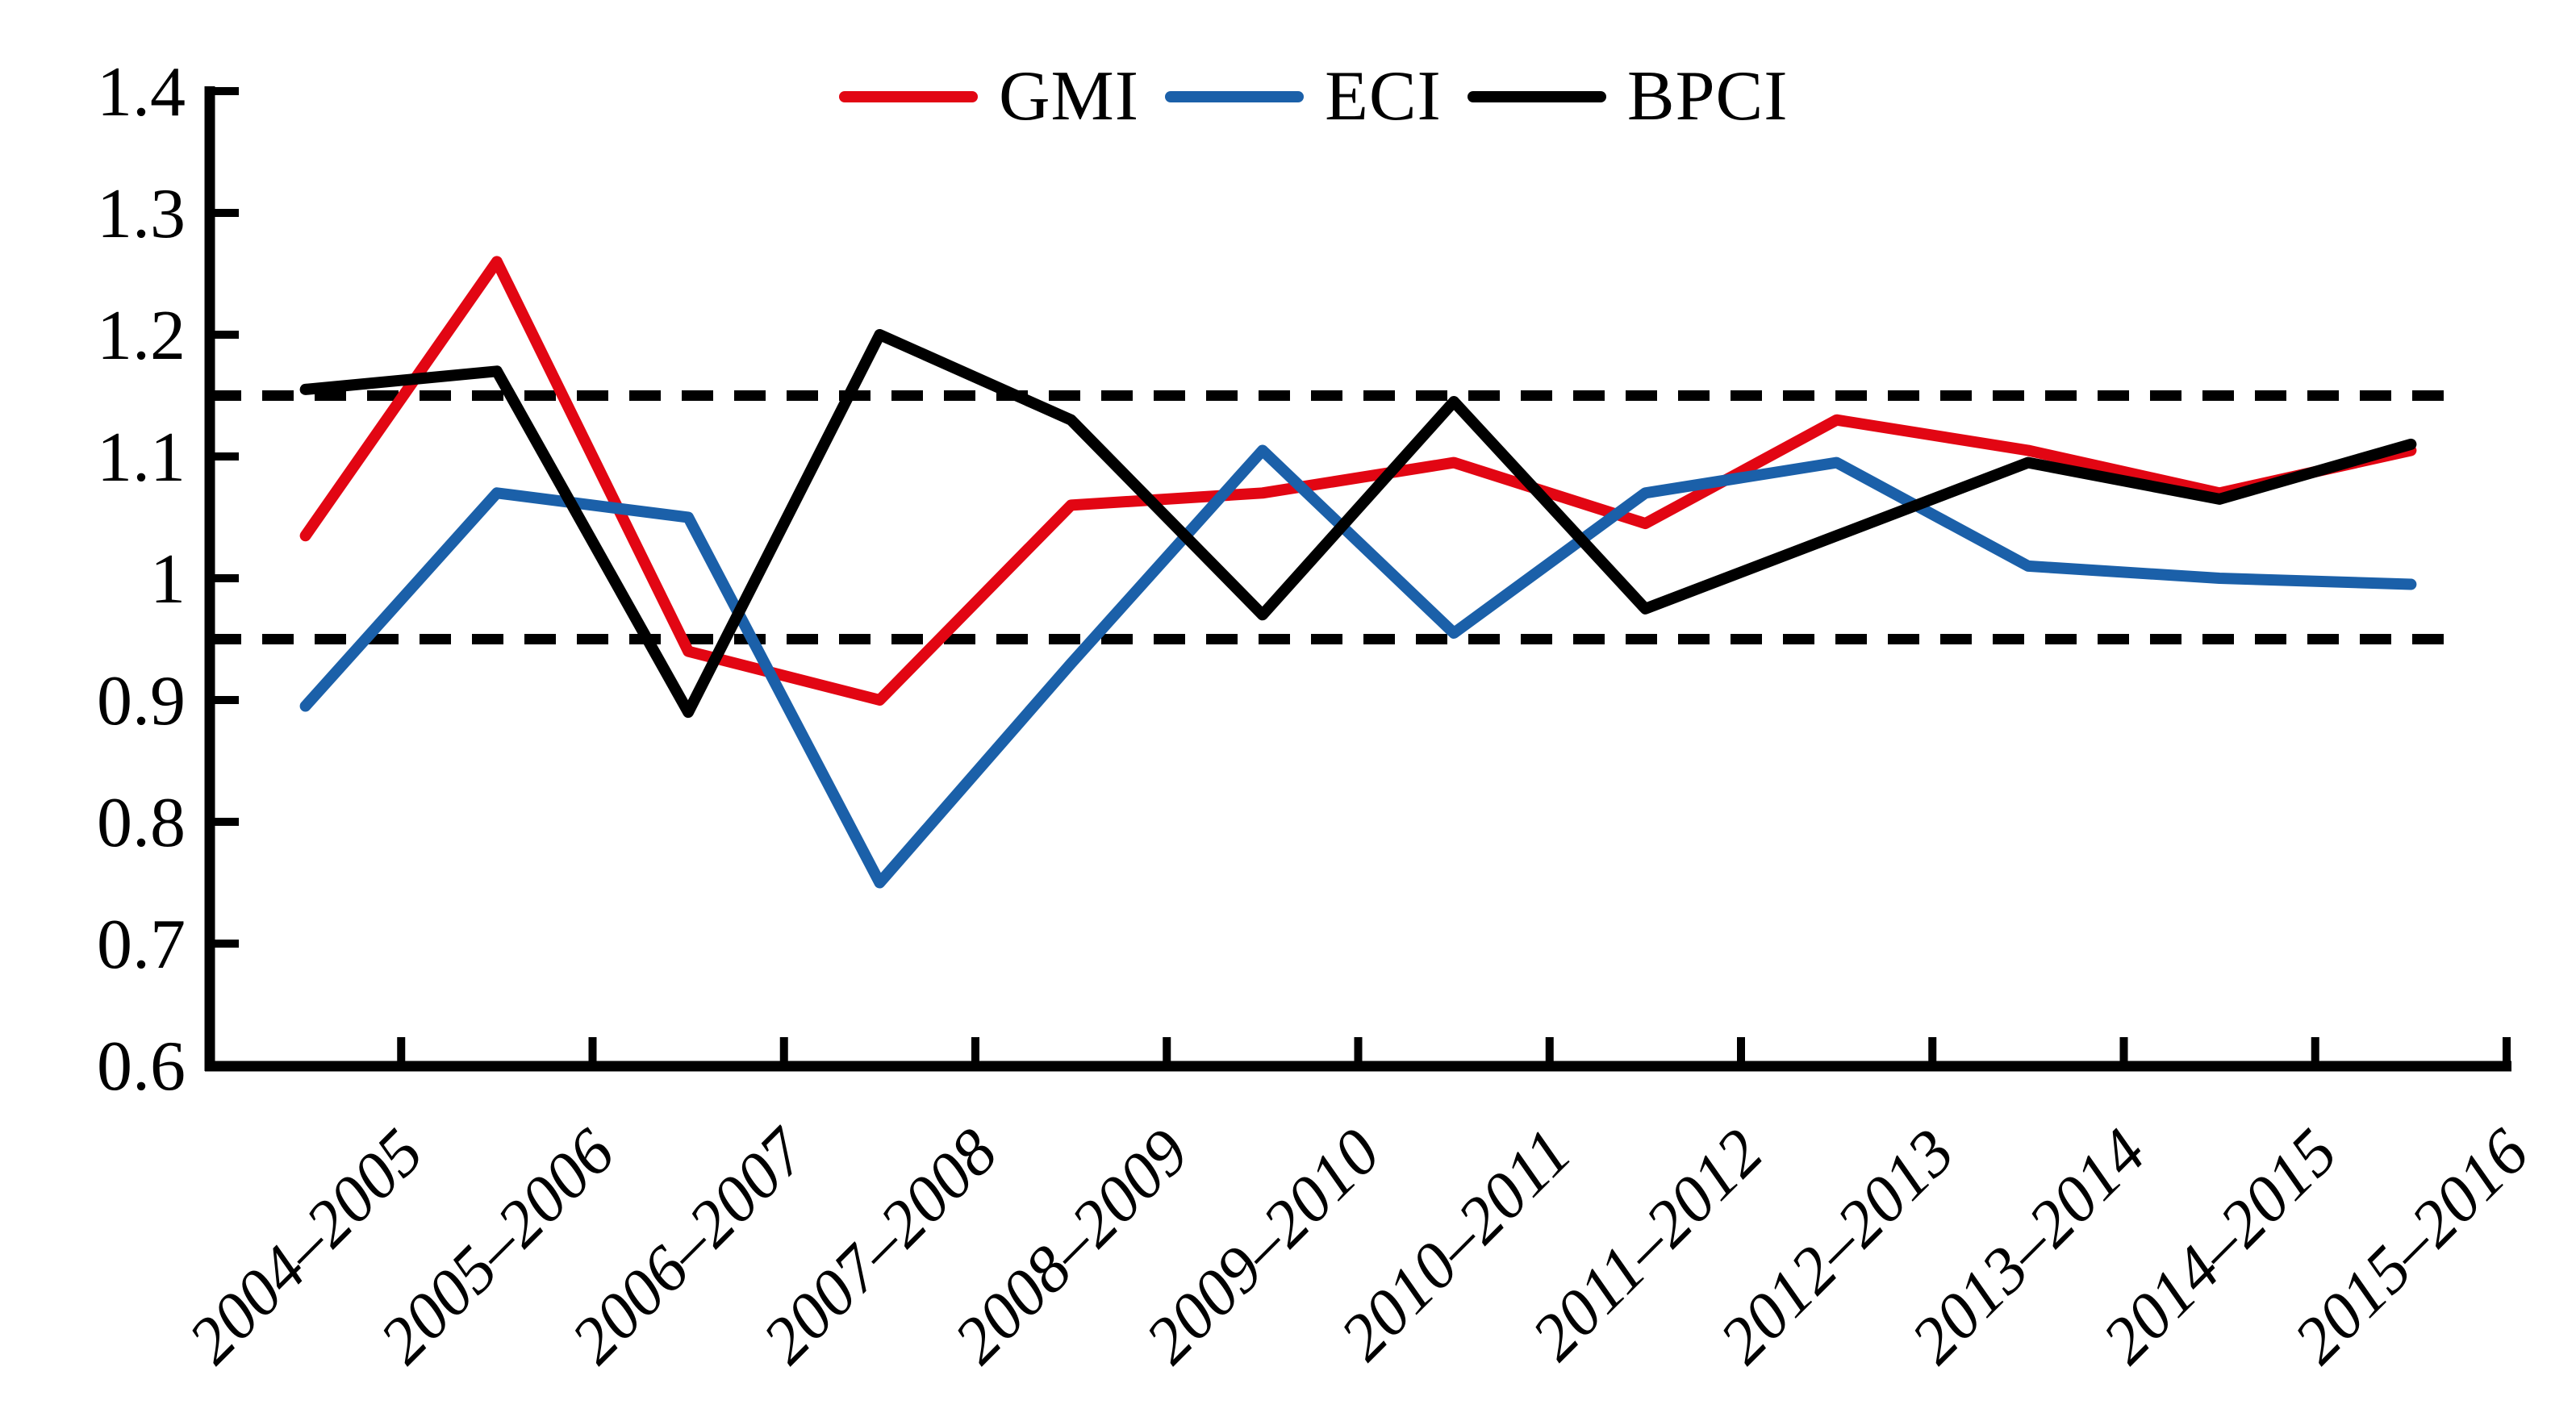  What do you see at coordinates (141, 701) in the screenshot?
I see `y-tick-label: 0.9` at bounding box center [141, 701].